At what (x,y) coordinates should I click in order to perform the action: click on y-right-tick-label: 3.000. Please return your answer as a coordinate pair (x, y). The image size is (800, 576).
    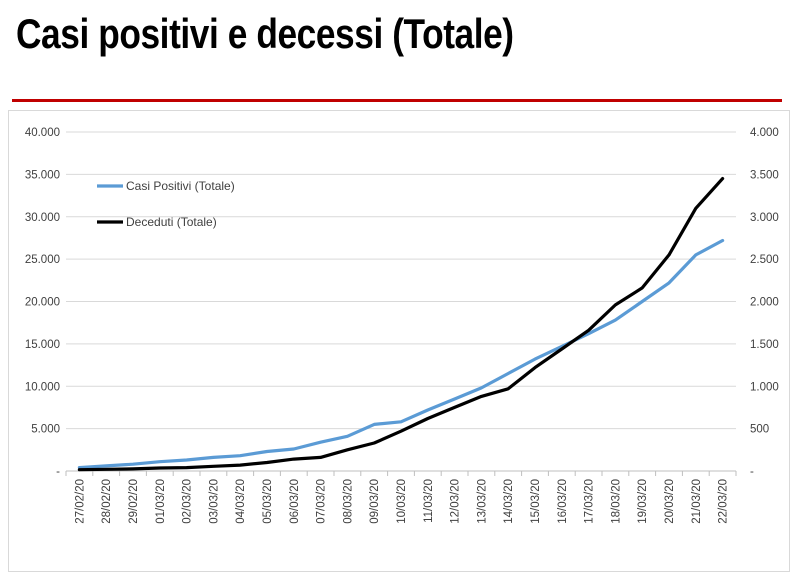
    Looking at the image, I should click on (764, 218).